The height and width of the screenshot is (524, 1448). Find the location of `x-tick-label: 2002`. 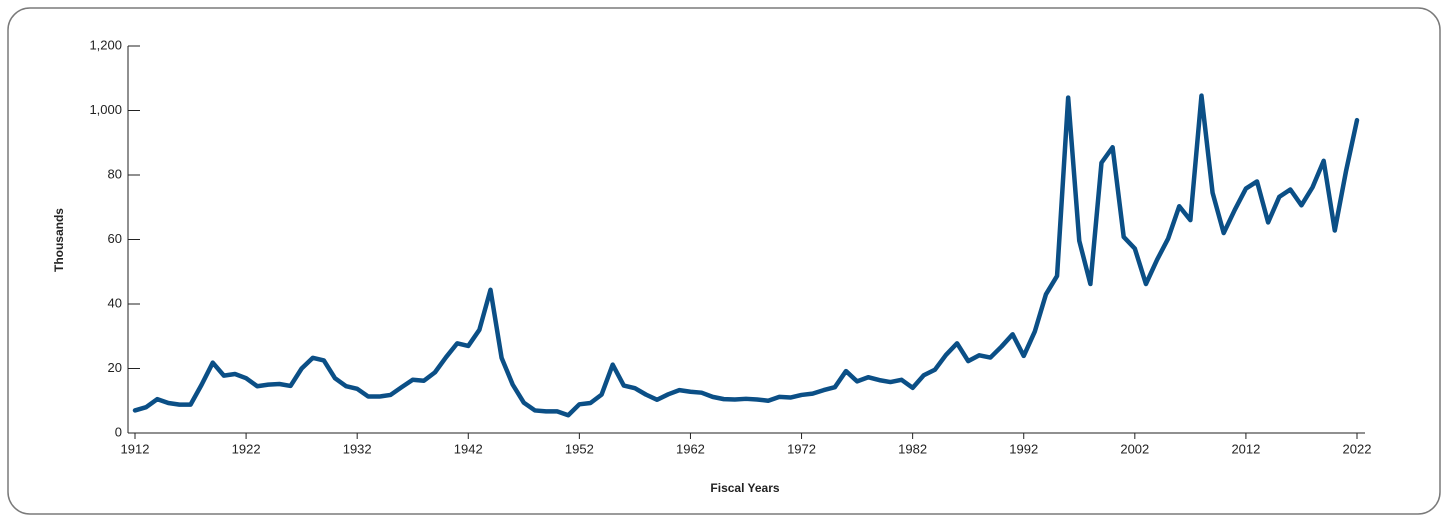

x-tick-label: 2002 is located at coordinates (1134, 448).